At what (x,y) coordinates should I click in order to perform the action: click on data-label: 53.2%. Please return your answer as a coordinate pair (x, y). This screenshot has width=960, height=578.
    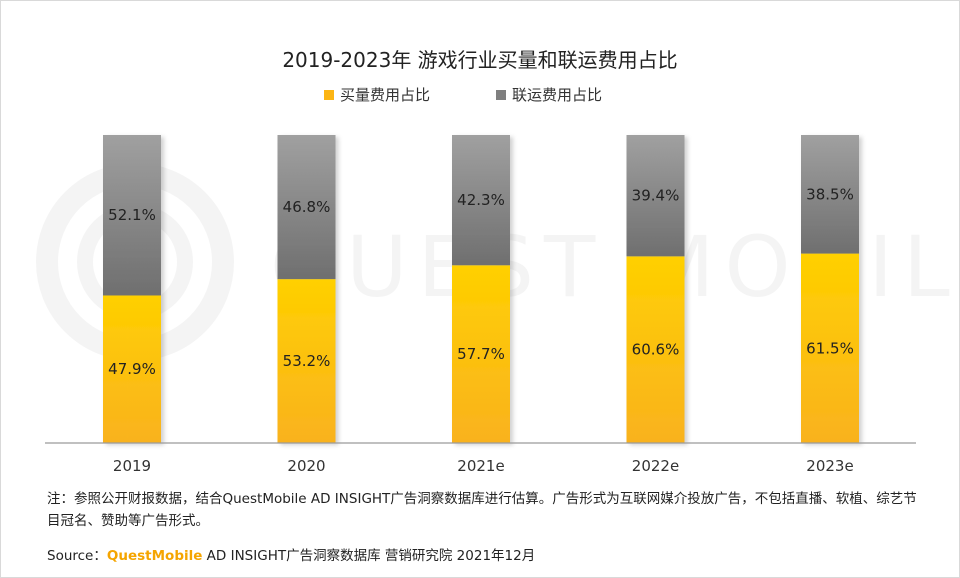
    Looking at the image, I should click on (307, 361).